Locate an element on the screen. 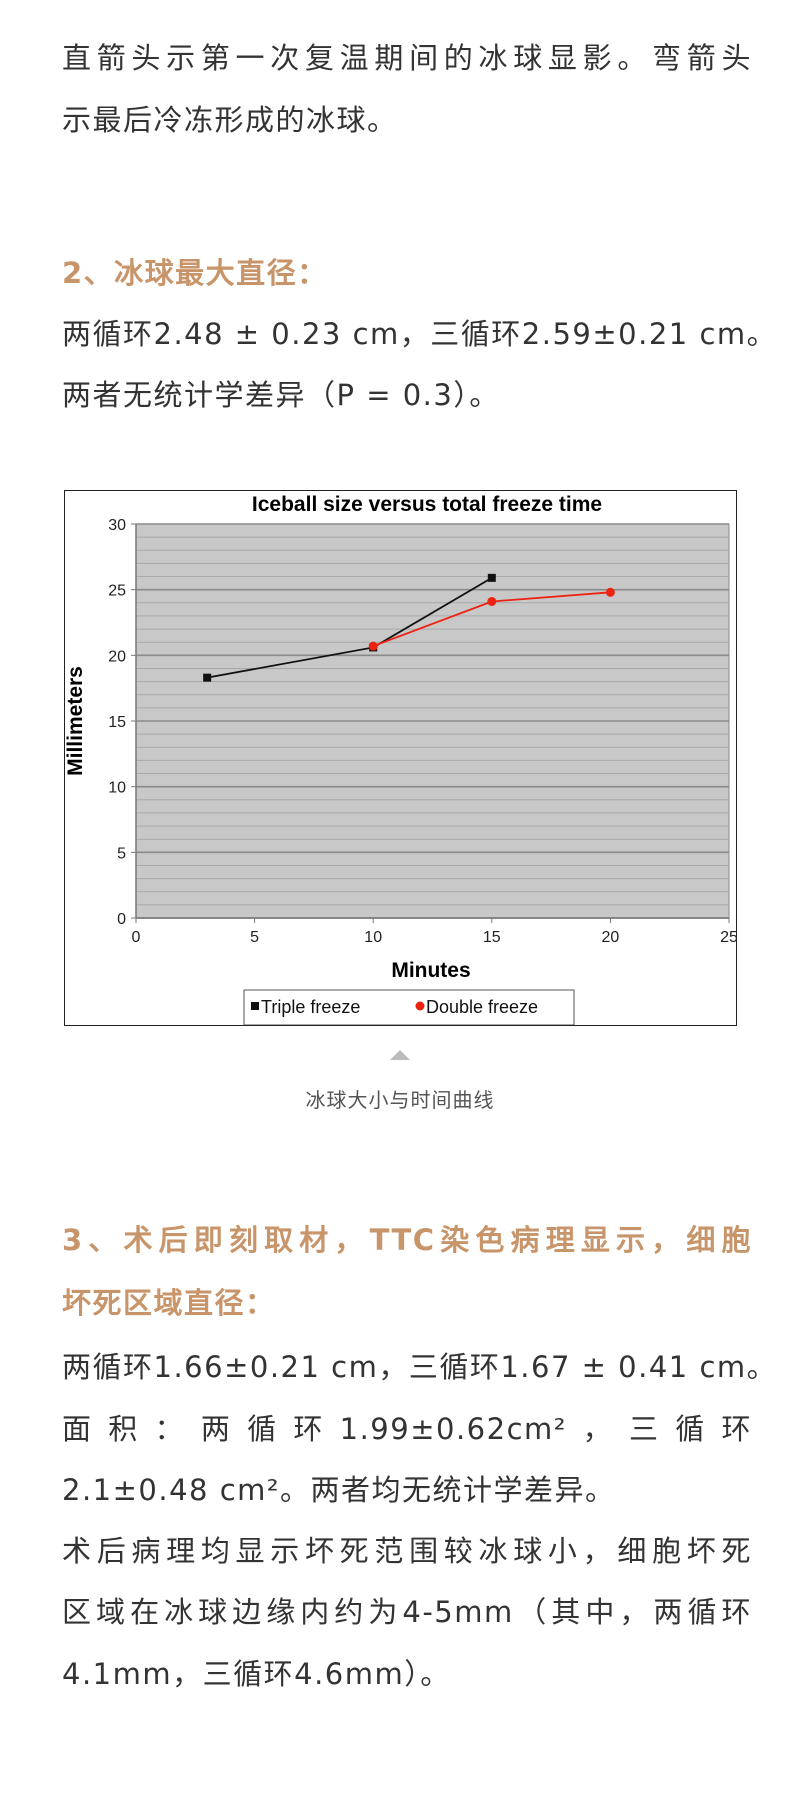 The height and width of the screenshot is (1819, 800). section3-text: 术后病理均显示坏死范围较冰球小，细胞坏死 is located at coordinates (407, 1551).